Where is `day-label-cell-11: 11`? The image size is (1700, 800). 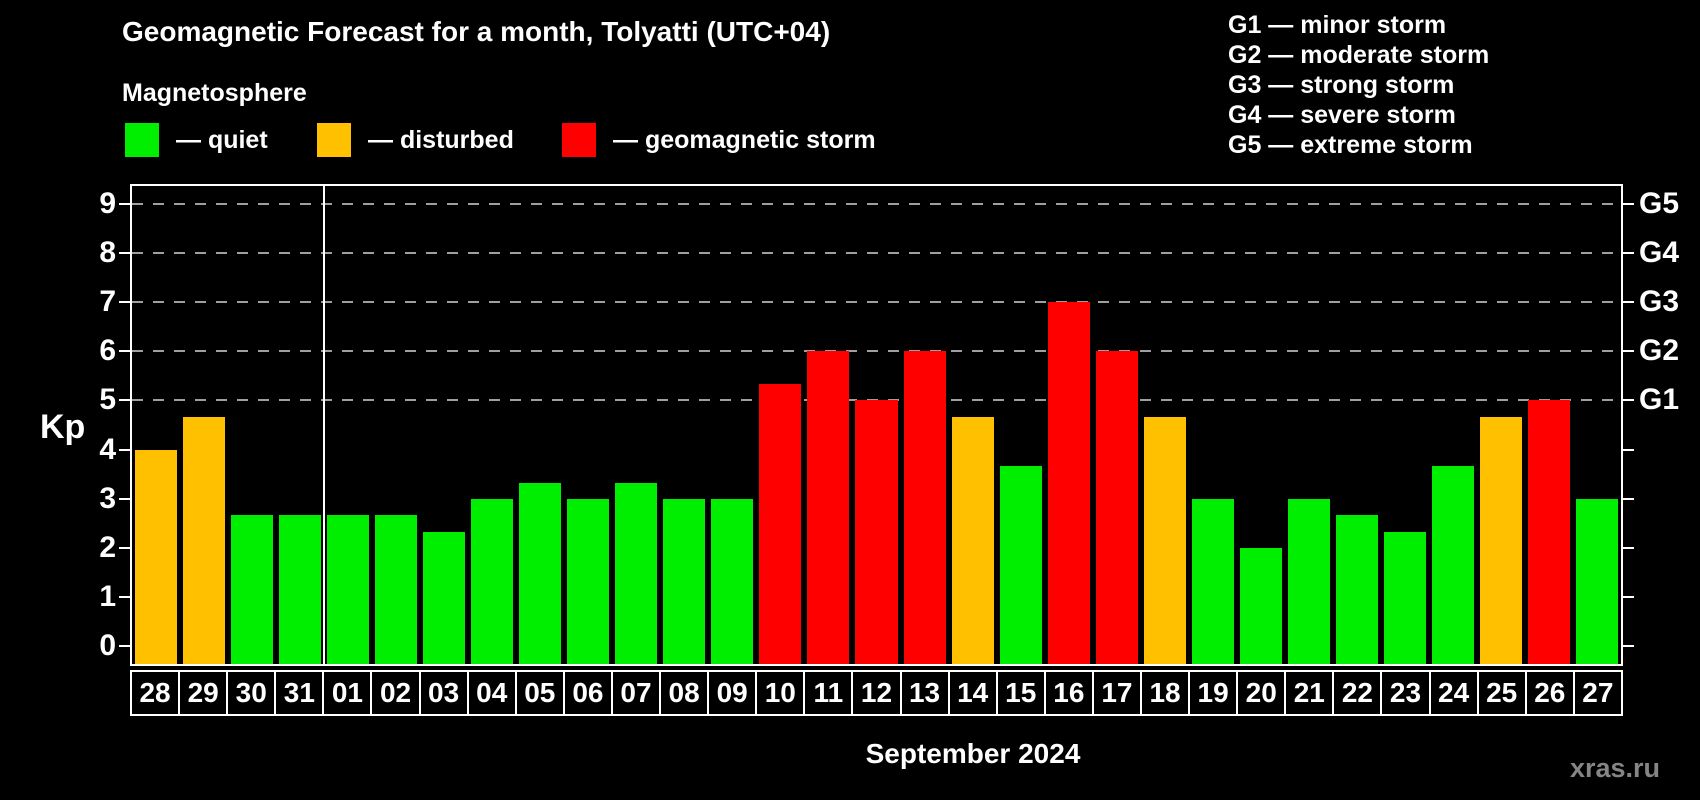
day-label-cell-11: 11 is located at coordinates (829, 693).